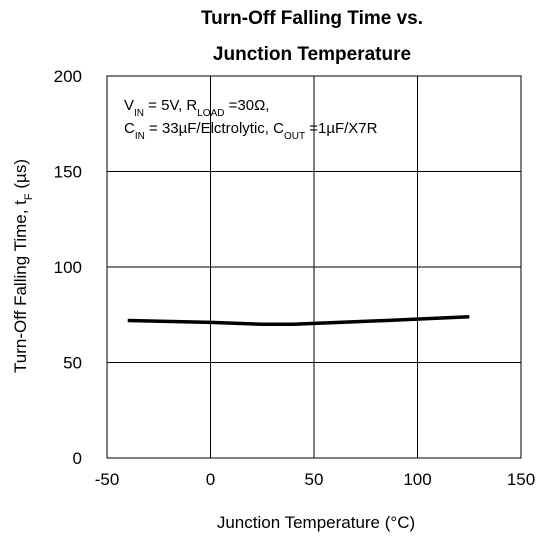  I want to click on annotation-line1: VIN = 5V, RLOAD =30Ω,, so click(196, 108).